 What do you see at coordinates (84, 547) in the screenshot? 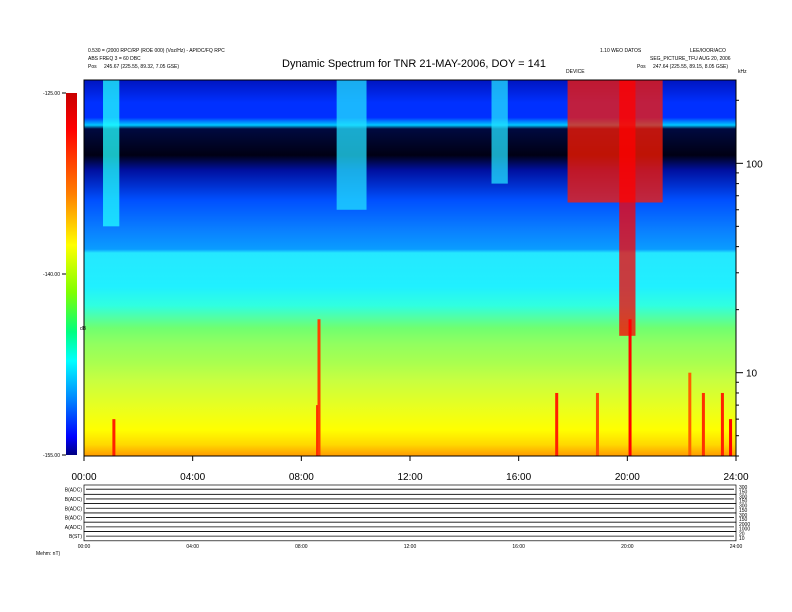
I see `panel-x-tick-label-0: 00:00` at bounding box center [84, 547].